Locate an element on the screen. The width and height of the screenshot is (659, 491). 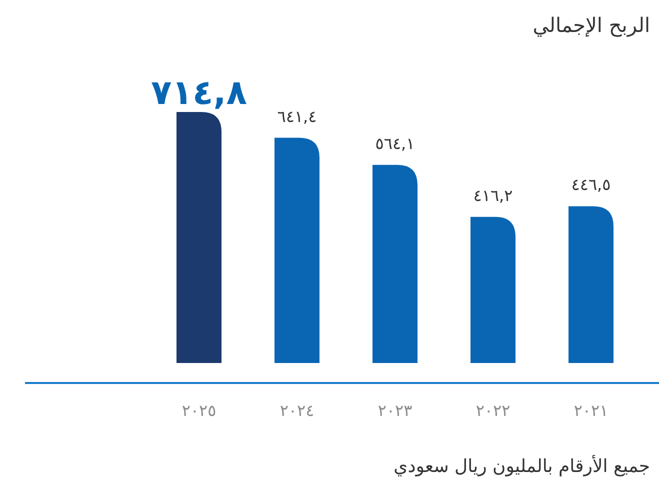
data-label: ٤٤٦,٥ is located at coordinates (591, 184).